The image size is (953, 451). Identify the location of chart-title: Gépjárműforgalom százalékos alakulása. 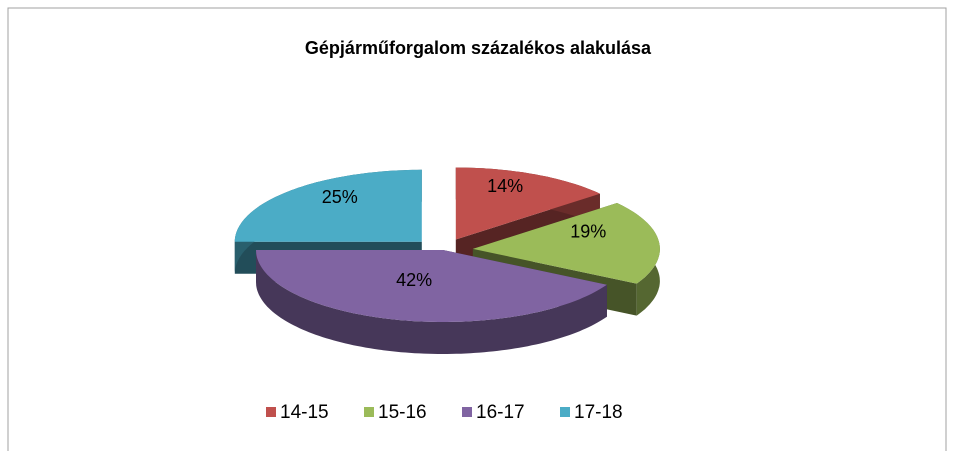
(478, 48).